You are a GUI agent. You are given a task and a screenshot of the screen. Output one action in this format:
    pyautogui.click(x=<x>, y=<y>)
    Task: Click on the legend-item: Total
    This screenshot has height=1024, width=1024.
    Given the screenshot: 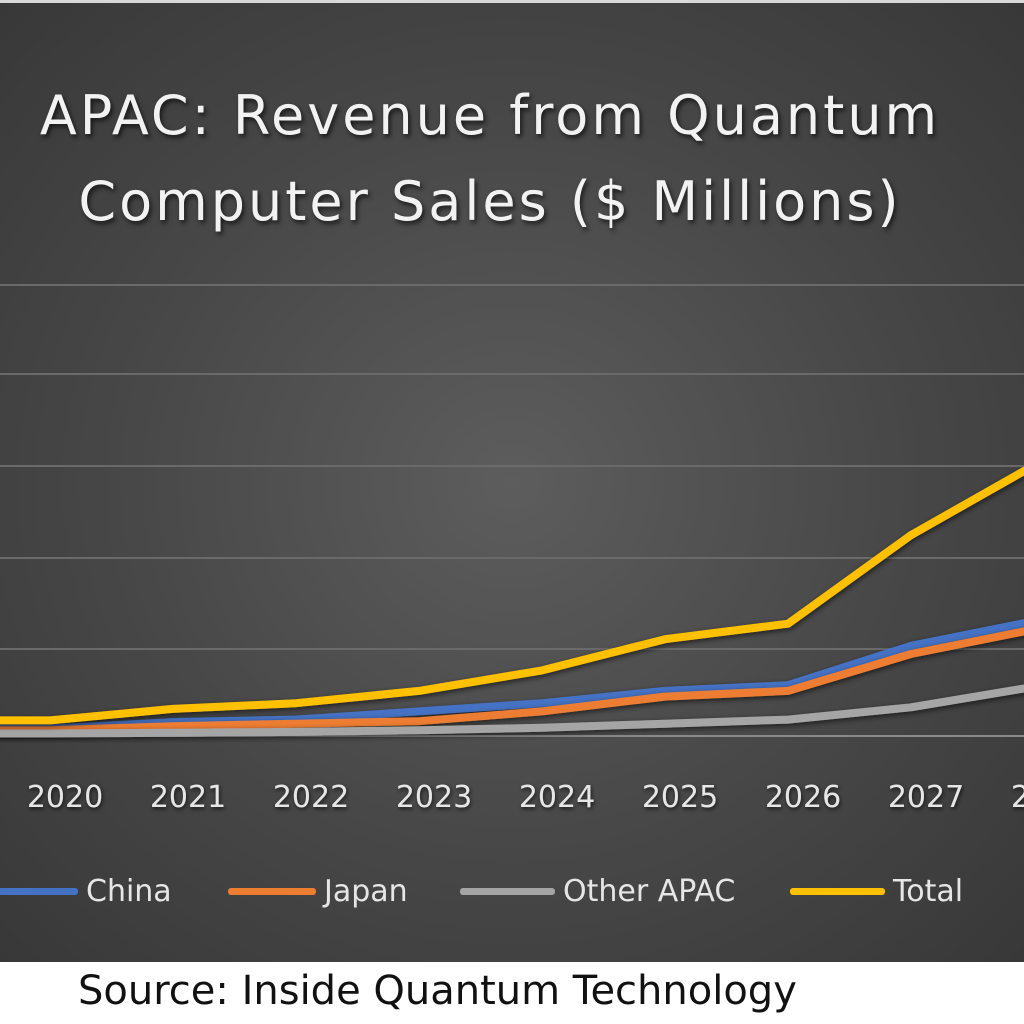 What is the action you would take?
    pyautogui.click(x=876, y=891)
    